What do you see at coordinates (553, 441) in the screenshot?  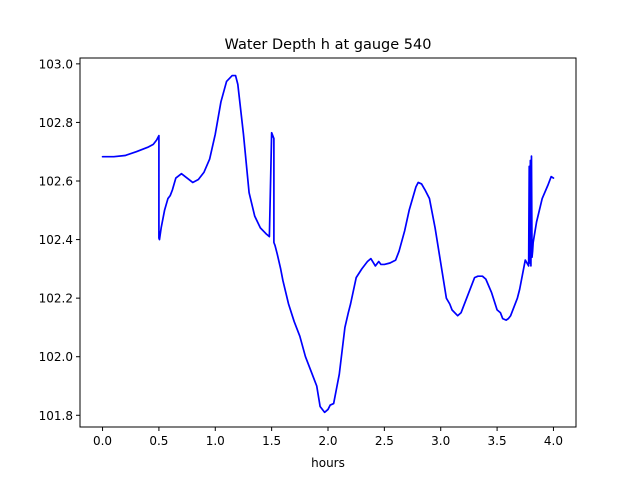 I see `x-tick-label: 4.0` at bounding box center [553, 441].